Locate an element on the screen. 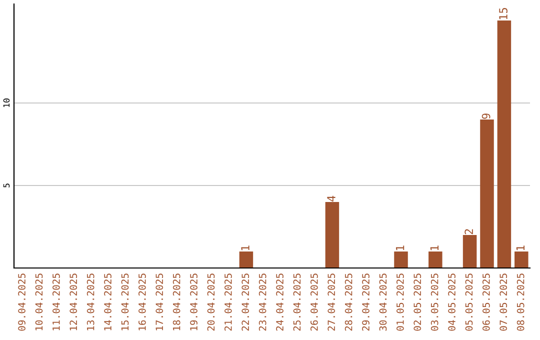  data-label: 4 is located at coordinates (331, 199).